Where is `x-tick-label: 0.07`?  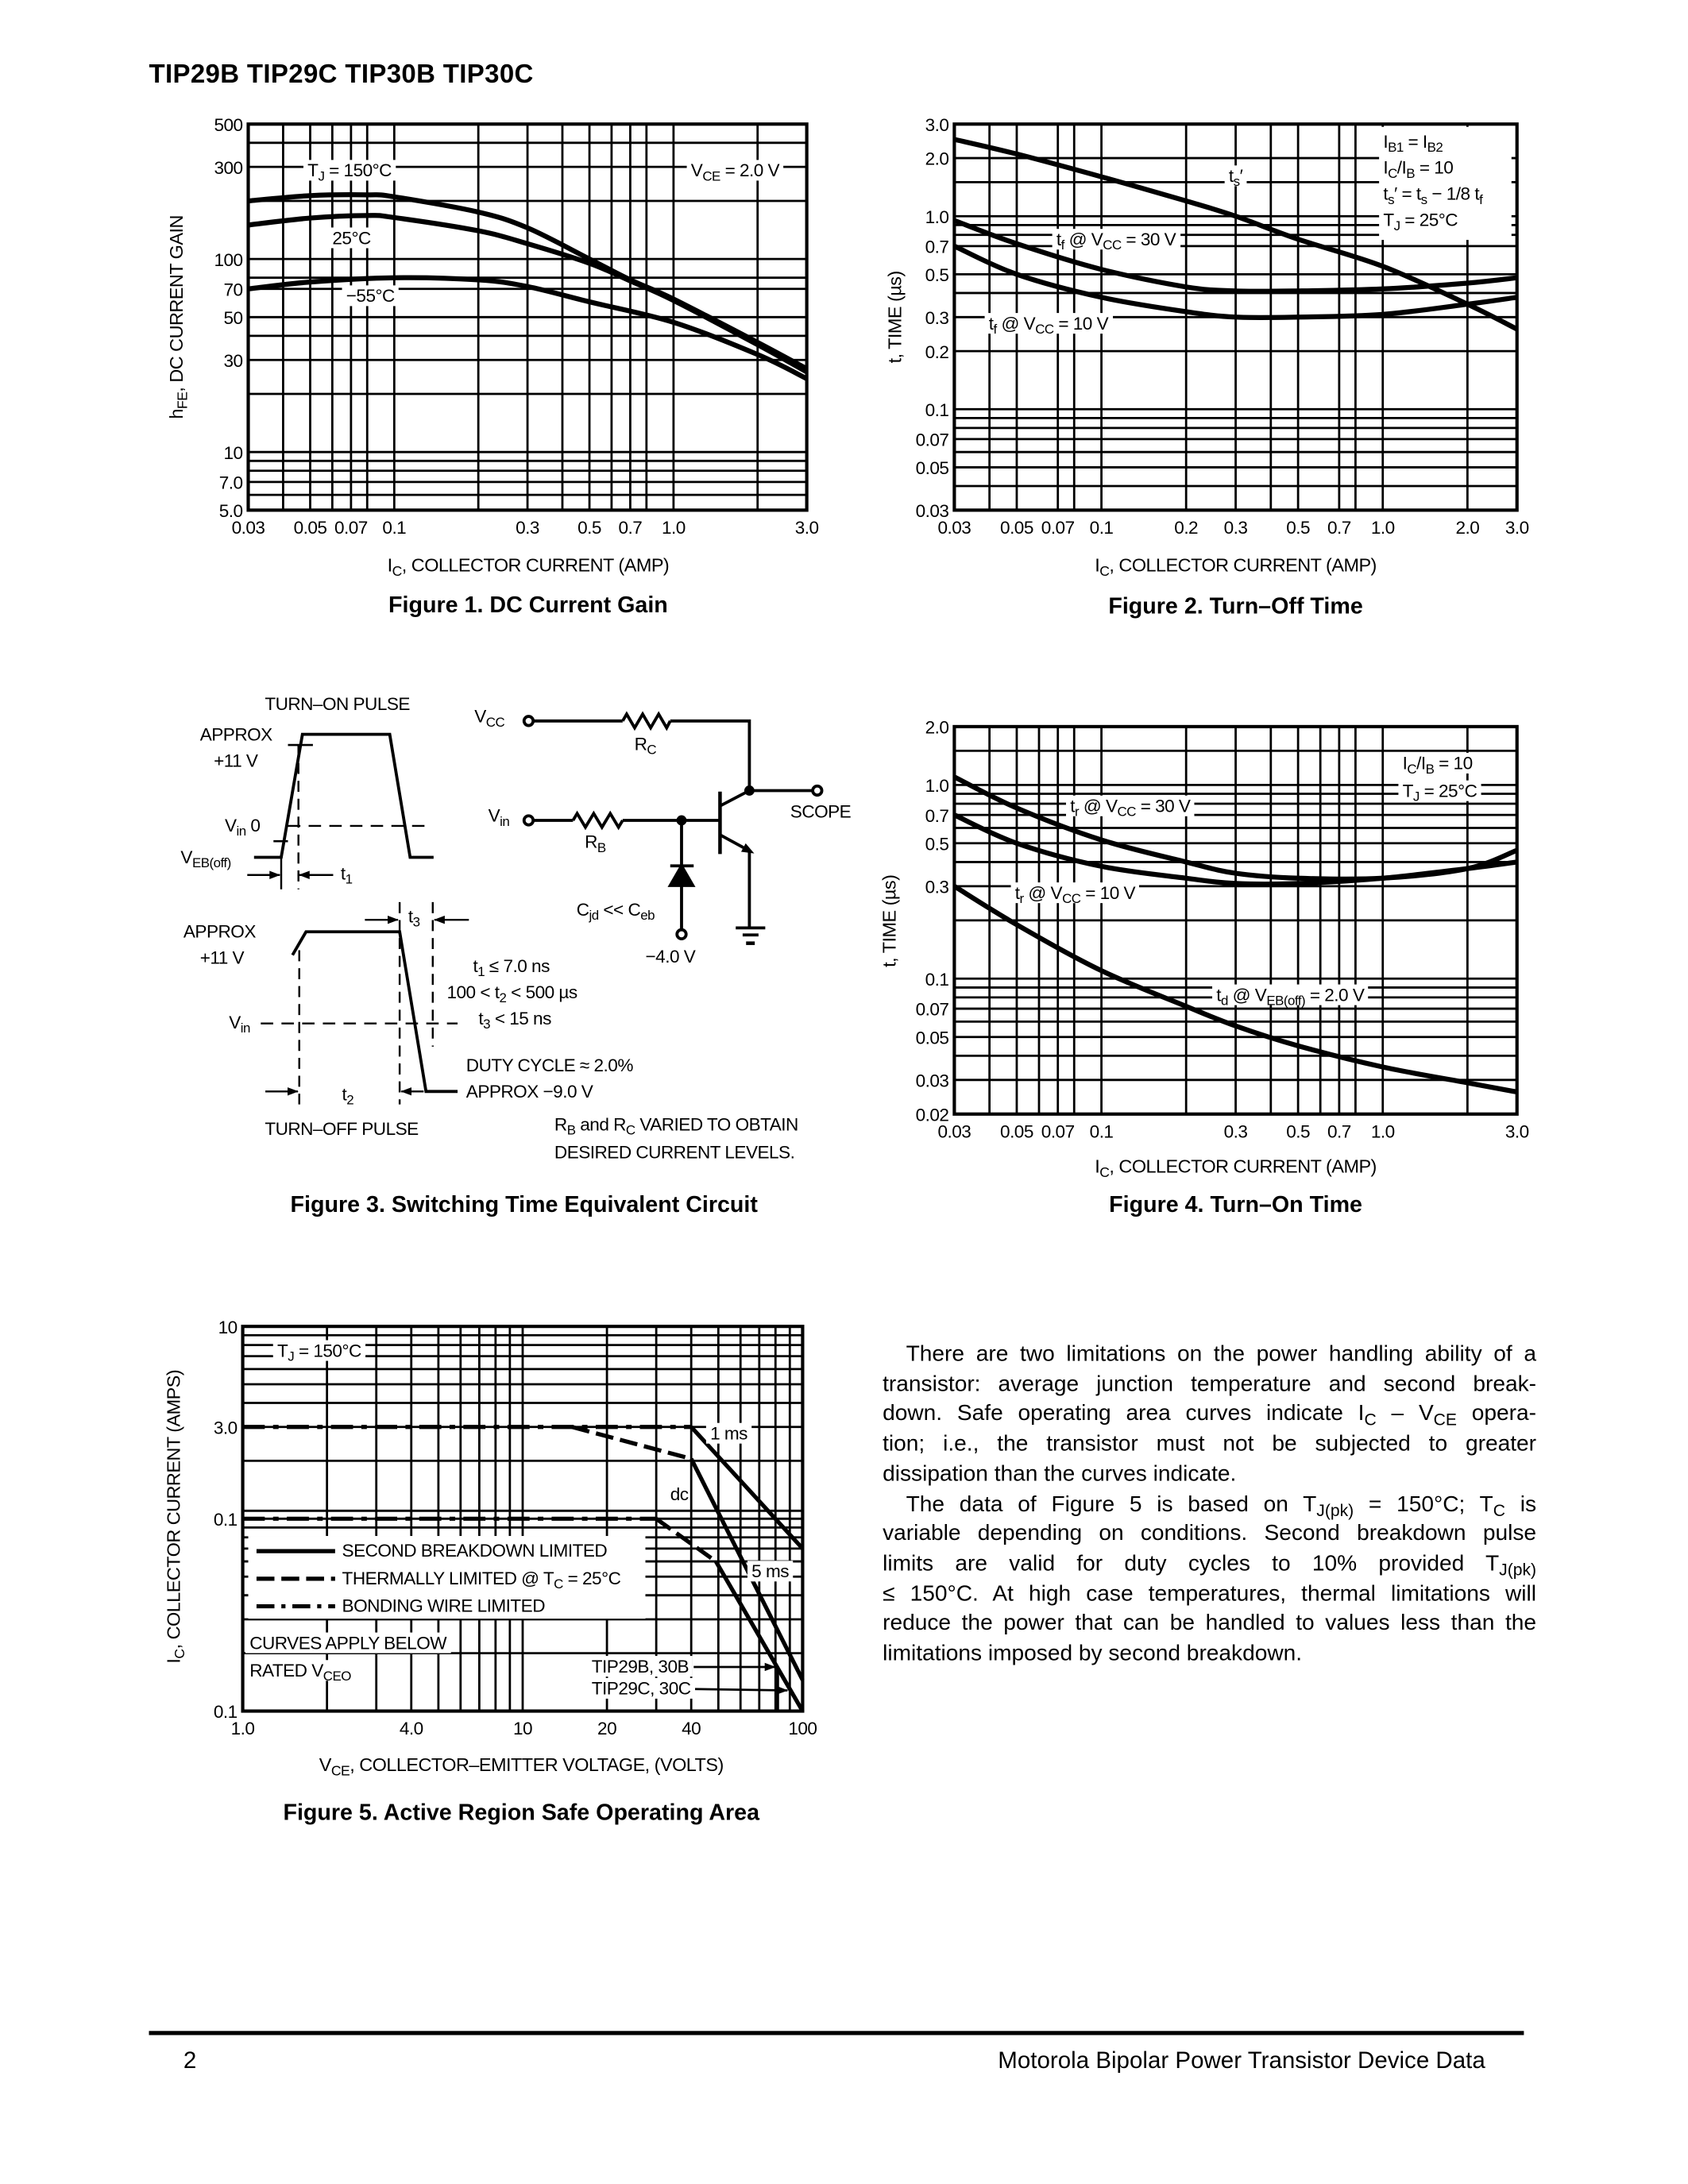 x-tick-label: 0.07 is located at coordinates (351, 528).